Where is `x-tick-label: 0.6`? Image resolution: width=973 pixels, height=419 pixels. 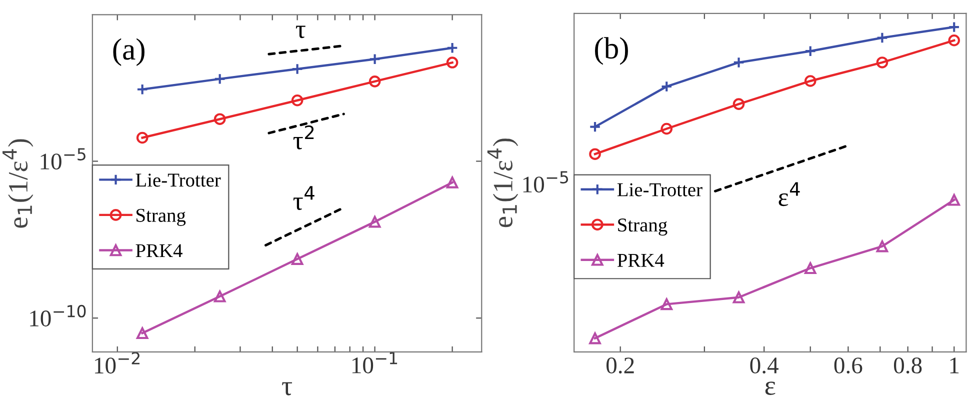 x-tick-label: 0.6 is located at coordinates (848, 366).